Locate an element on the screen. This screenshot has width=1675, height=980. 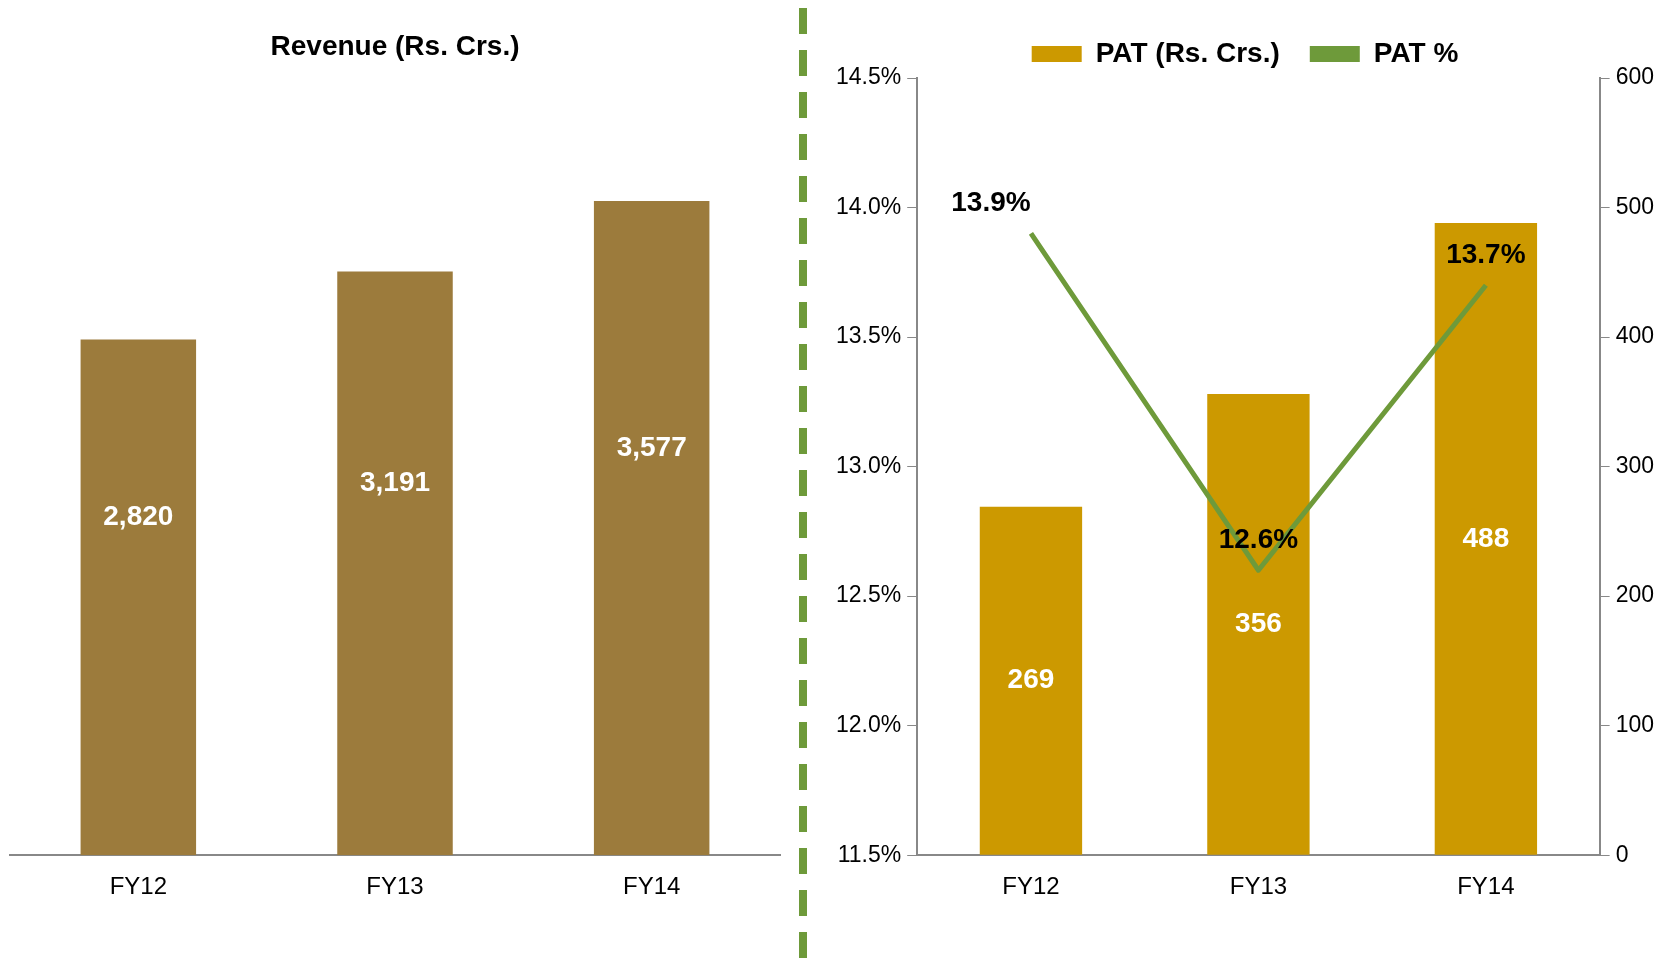
data-label: 13.9% is located at coordinates (991, 202).